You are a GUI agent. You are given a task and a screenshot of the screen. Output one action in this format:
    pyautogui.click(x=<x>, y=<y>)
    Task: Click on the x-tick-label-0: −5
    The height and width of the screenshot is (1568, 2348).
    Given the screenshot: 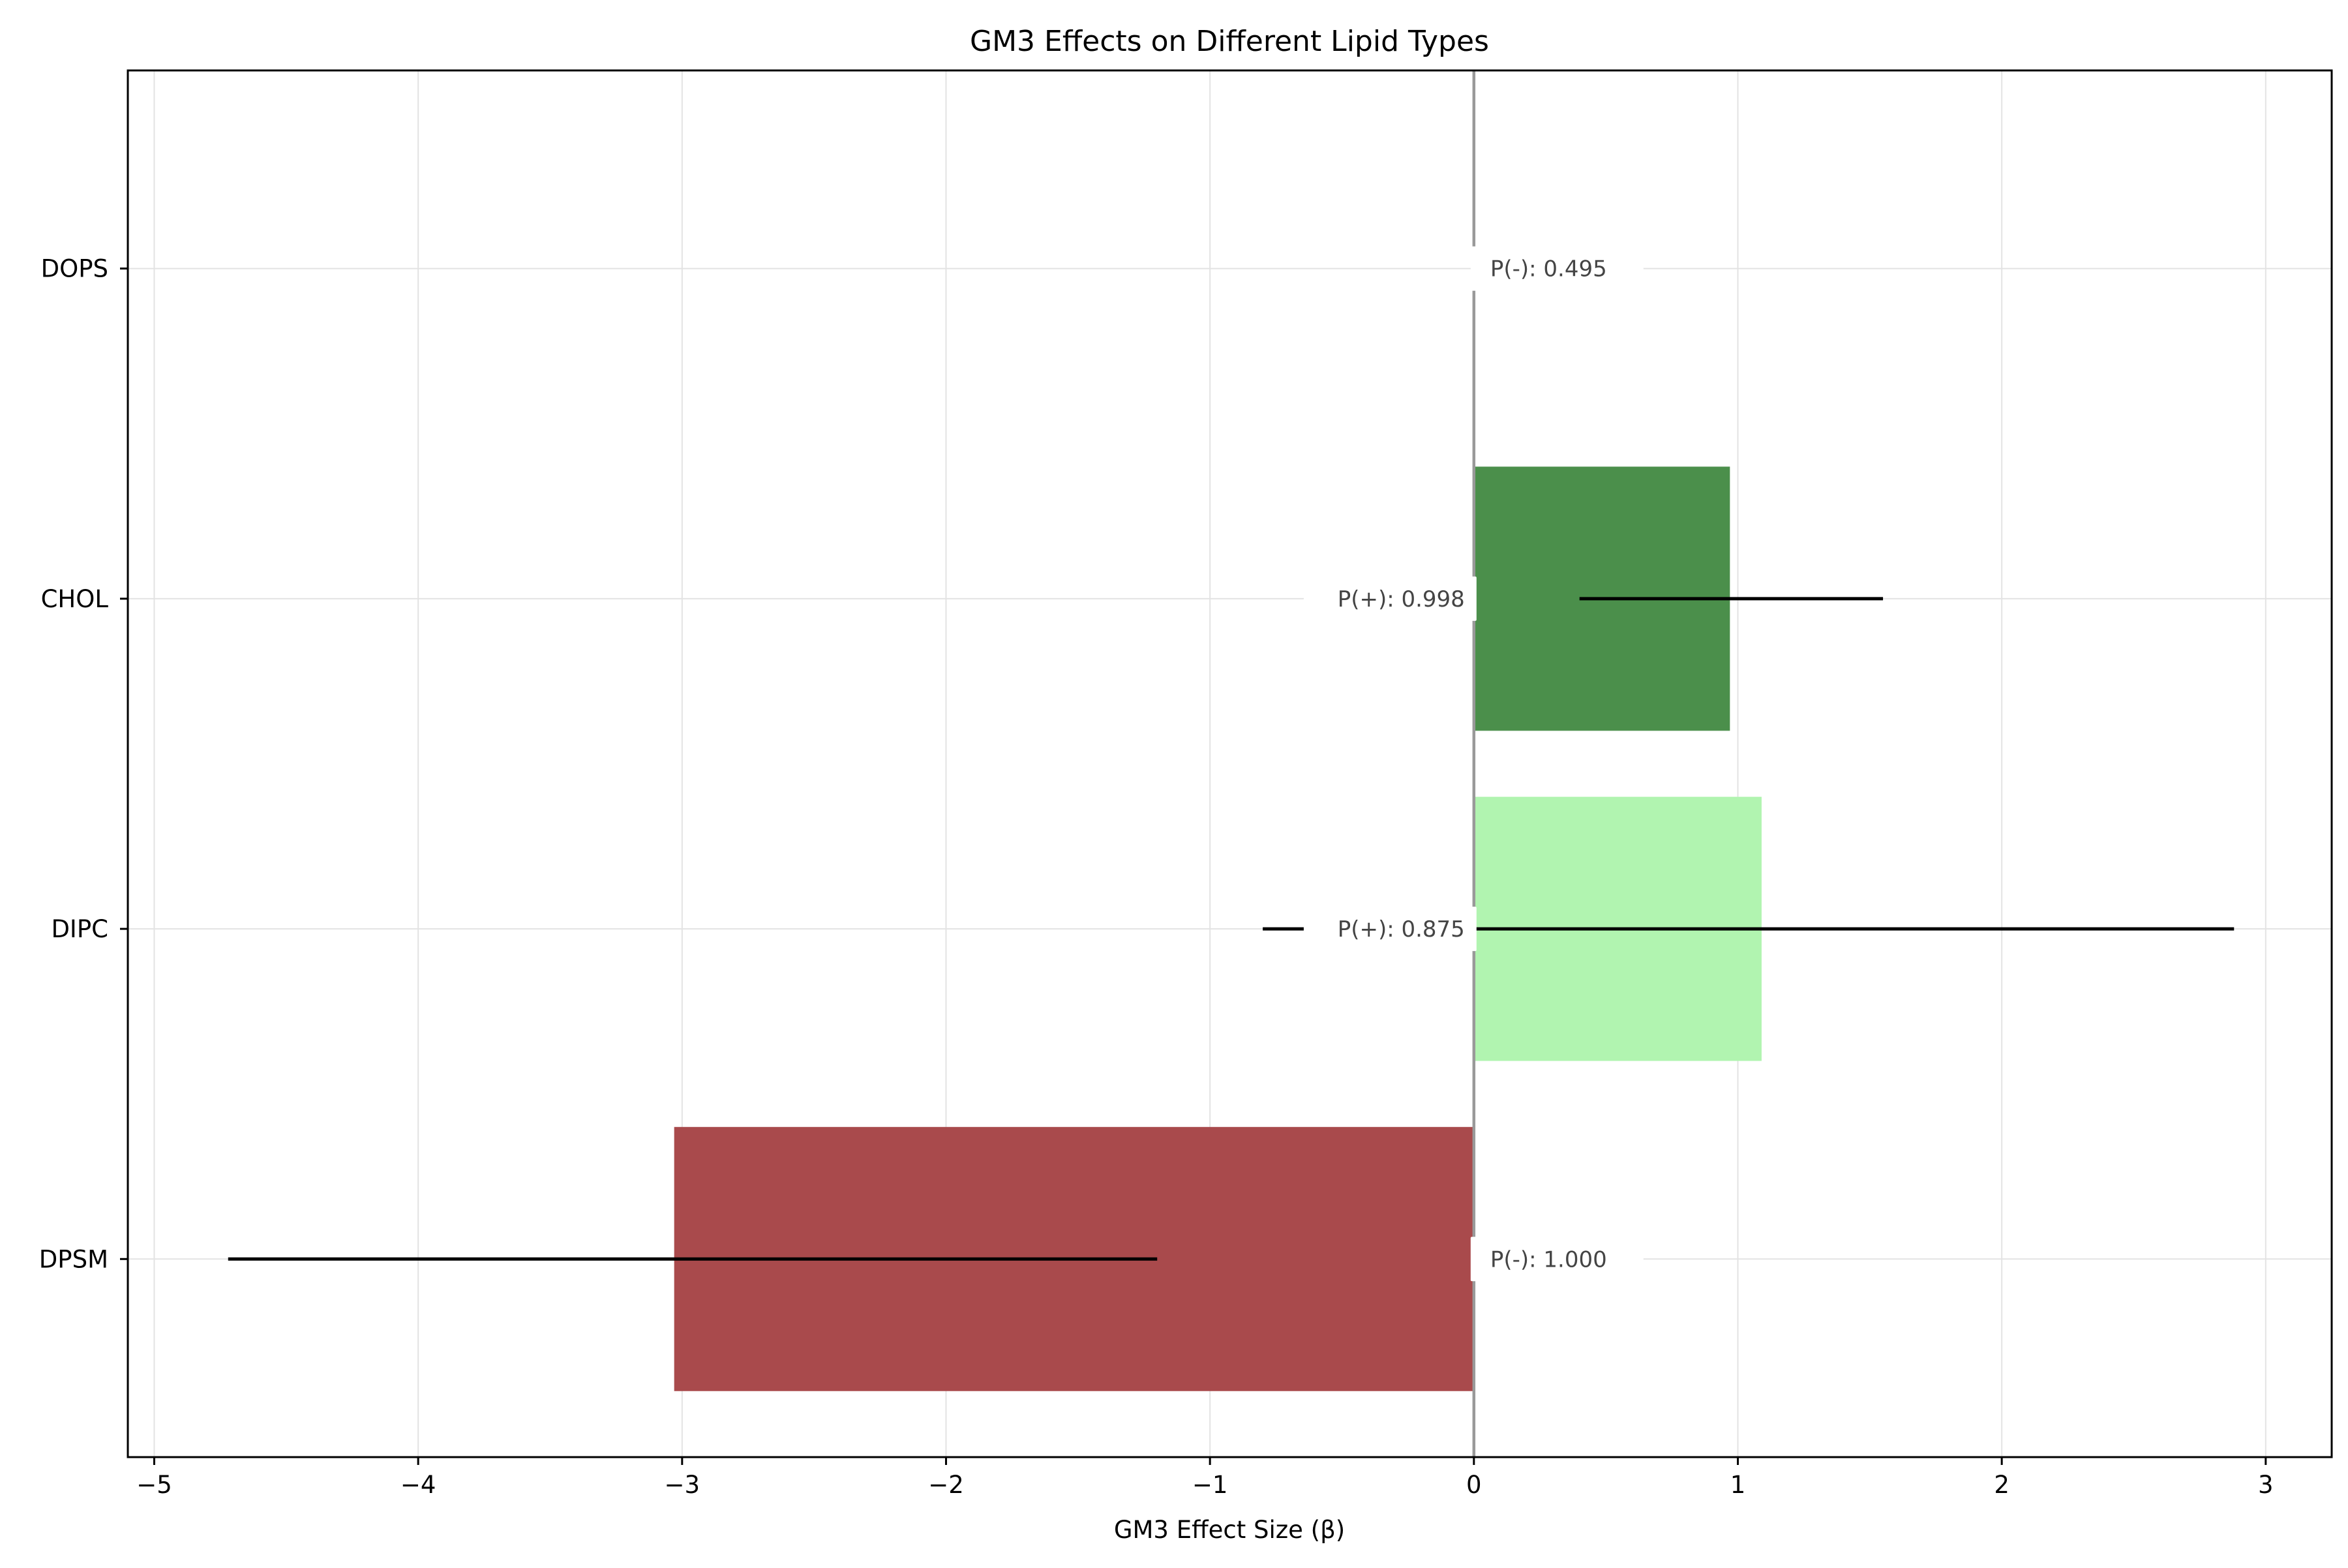 What is the action you would take?
    pyautogui.click(x=154, y=1485)
    